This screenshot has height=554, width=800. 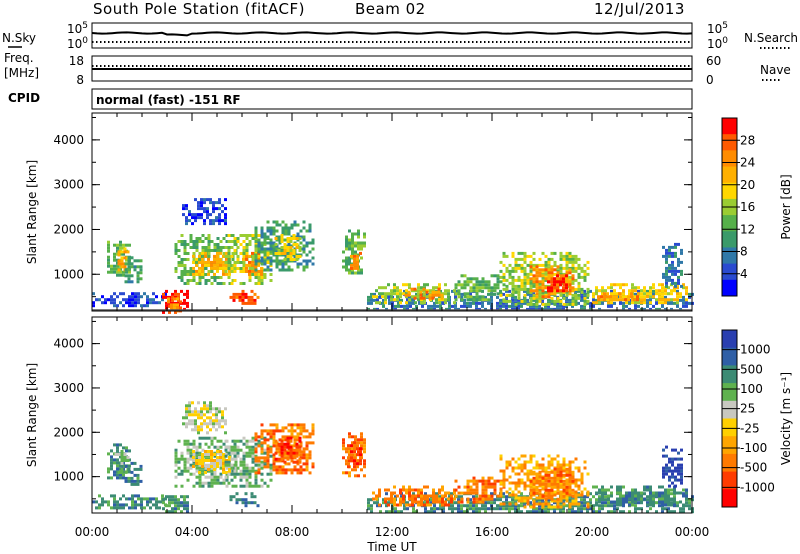 I want to click on freq-frame, so click(x=392, y=68).